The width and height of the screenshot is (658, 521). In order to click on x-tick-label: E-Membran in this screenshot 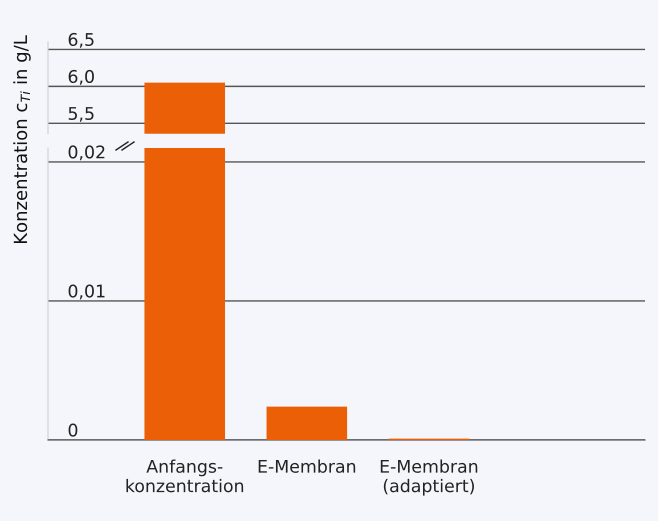, I will do `click(307, 466)`.